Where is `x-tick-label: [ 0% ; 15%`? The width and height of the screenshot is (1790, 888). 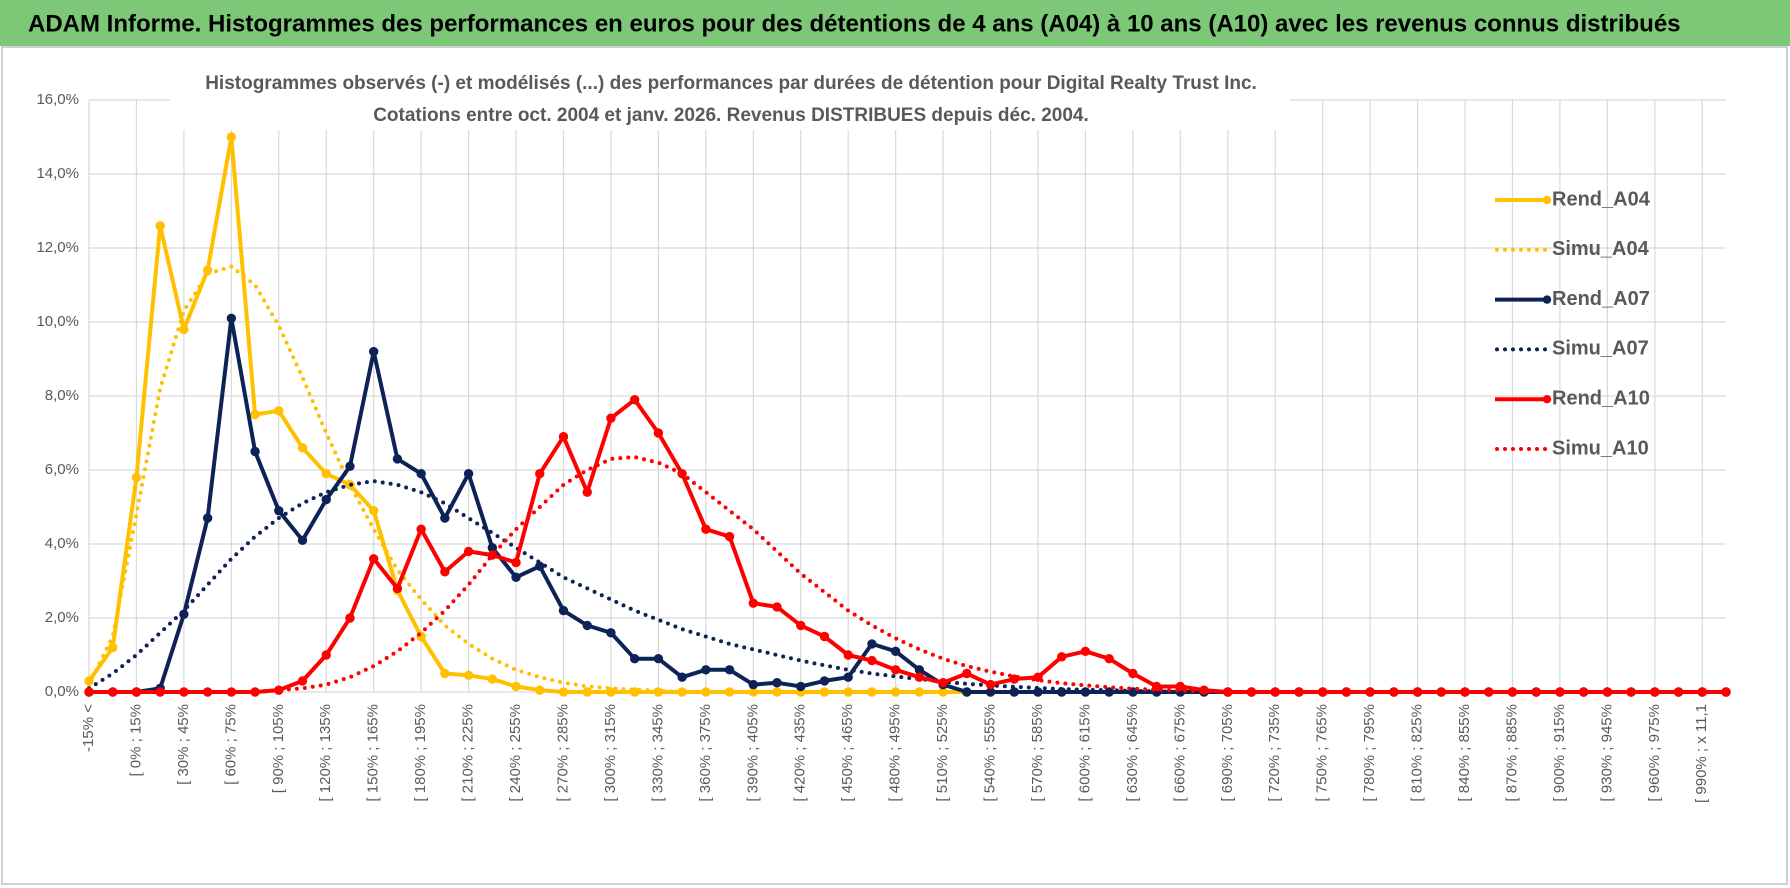 x-tick-label: [ 0% ; 15% is located at coordinates (135, 740).